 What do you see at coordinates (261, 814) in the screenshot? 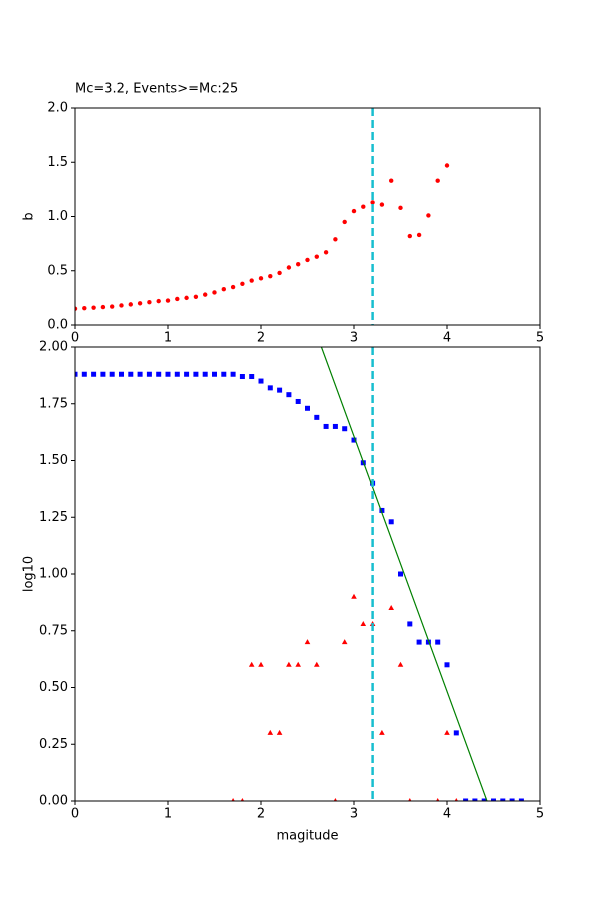
I see `x-tick-label: 2` at bounding box center [261, 814].